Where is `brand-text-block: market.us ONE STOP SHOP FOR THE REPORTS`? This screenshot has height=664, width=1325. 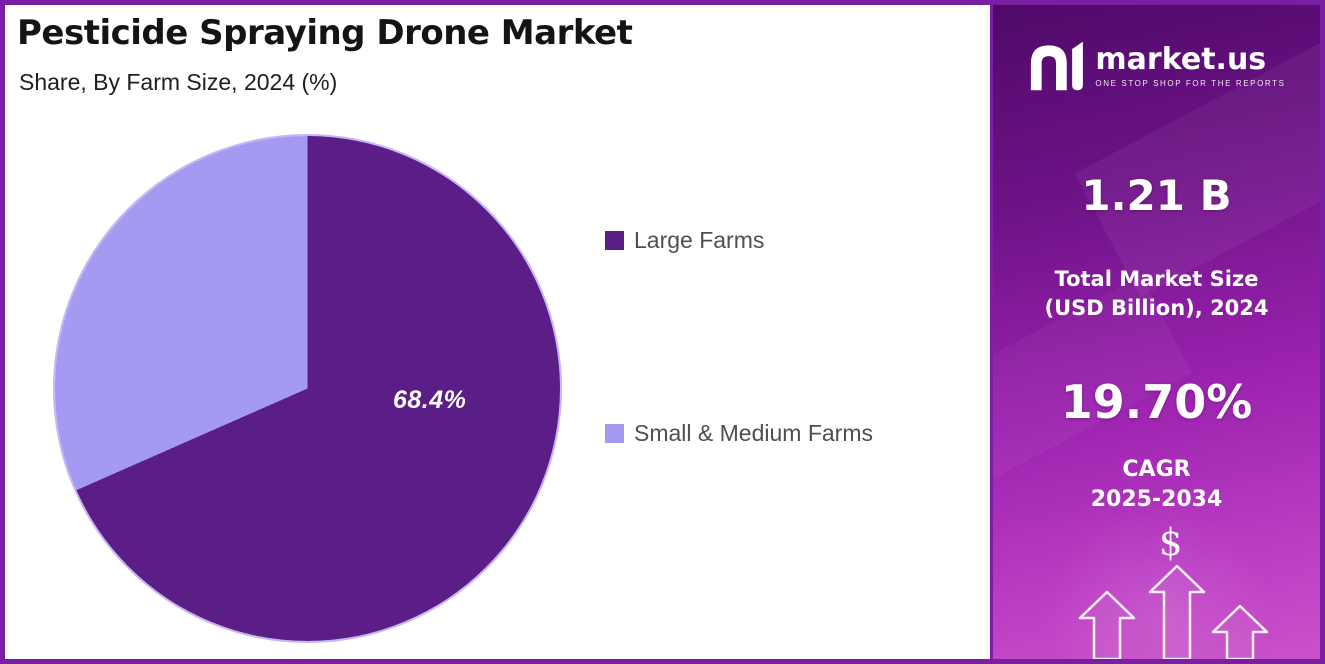 brand-text-block: market.us ONE STOP SHOP FOR THE REPORTS is located at coordinates (1190, 66).